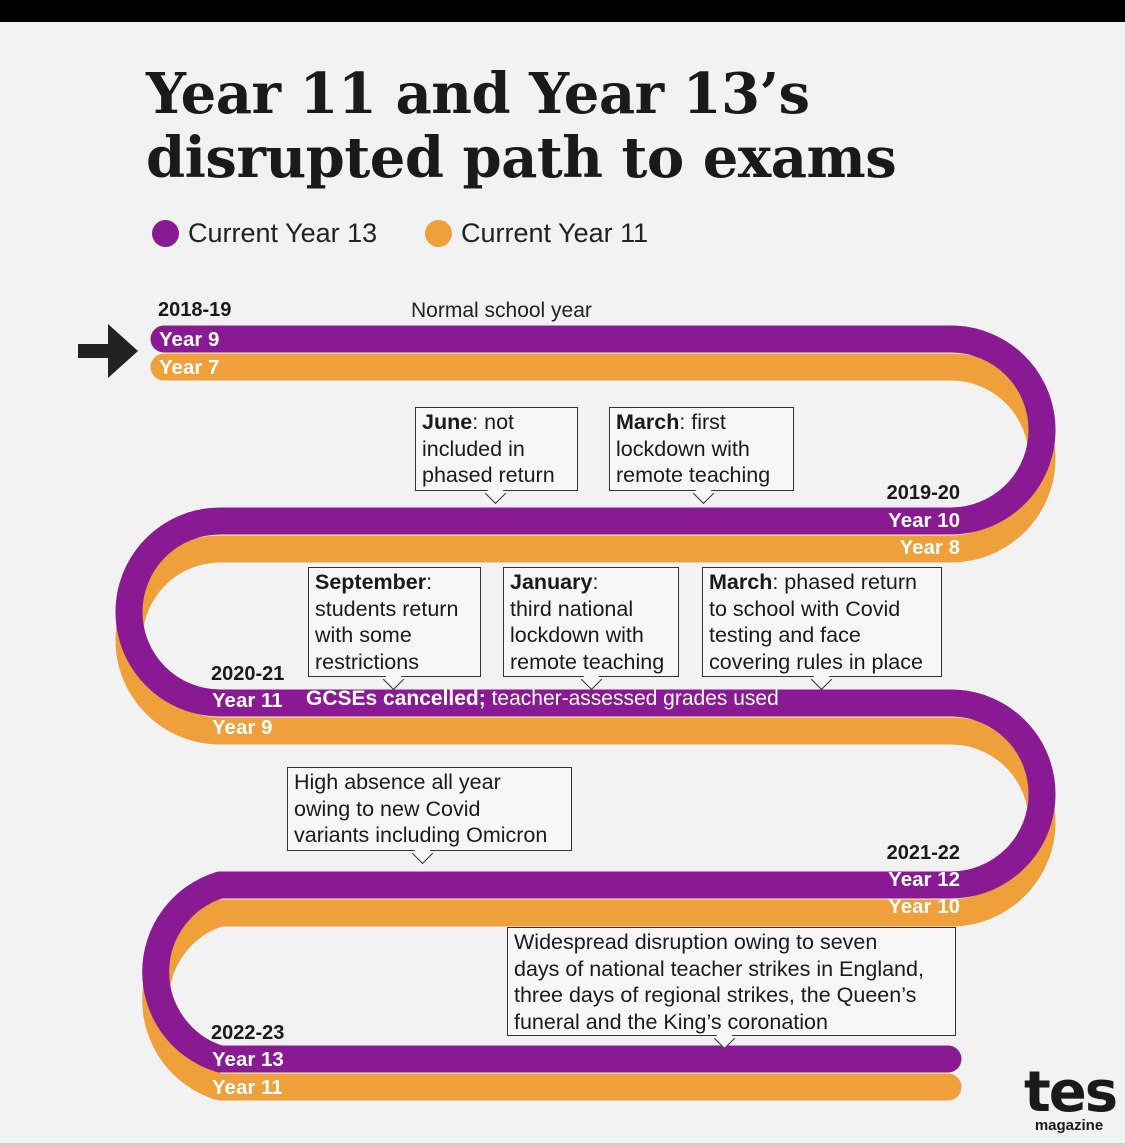  I want to click on legend-label-year-11: Current Year 11, so click(555, 233).